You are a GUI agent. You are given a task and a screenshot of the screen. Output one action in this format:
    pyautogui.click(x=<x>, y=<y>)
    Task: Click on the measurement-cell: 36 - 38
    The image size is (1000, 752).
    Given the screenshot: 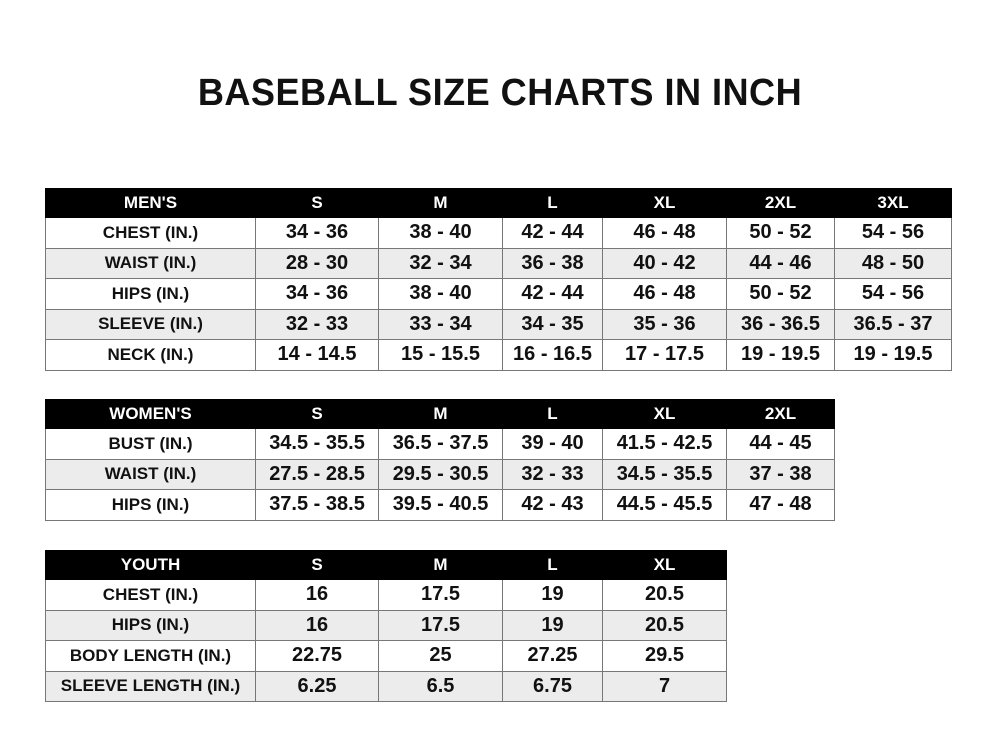 What is the action you would take?
    pyautogui.click(x=552, y=263)
    